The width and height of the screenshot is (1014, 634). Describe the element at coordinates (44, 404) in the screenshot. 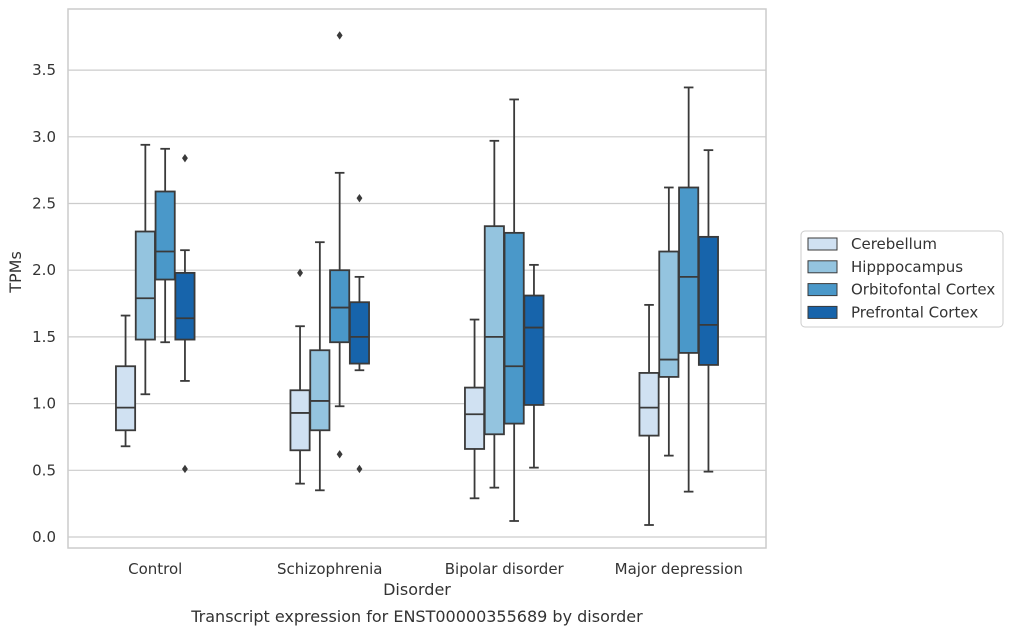

I see `y-tick-label: 1.0` at that location.